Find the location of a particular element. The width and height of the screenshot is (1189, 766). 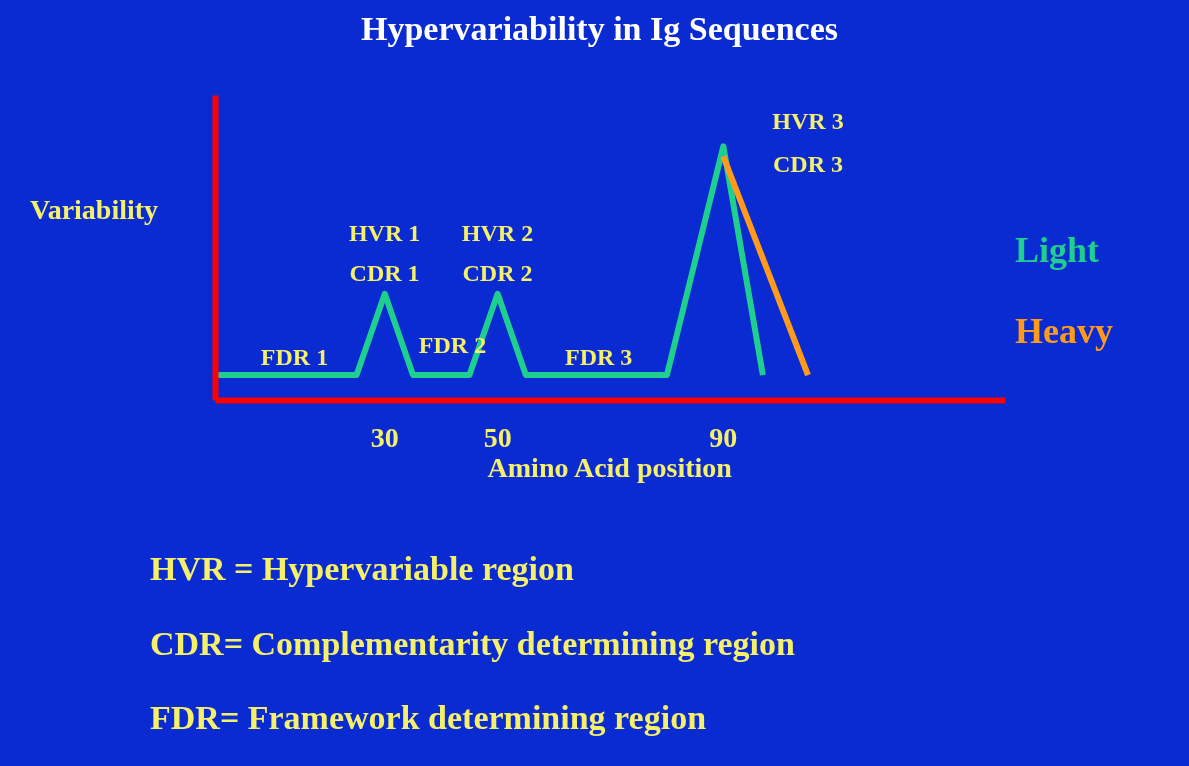

text: HVR = Hypervariable region is located at coordinates (362, 569).